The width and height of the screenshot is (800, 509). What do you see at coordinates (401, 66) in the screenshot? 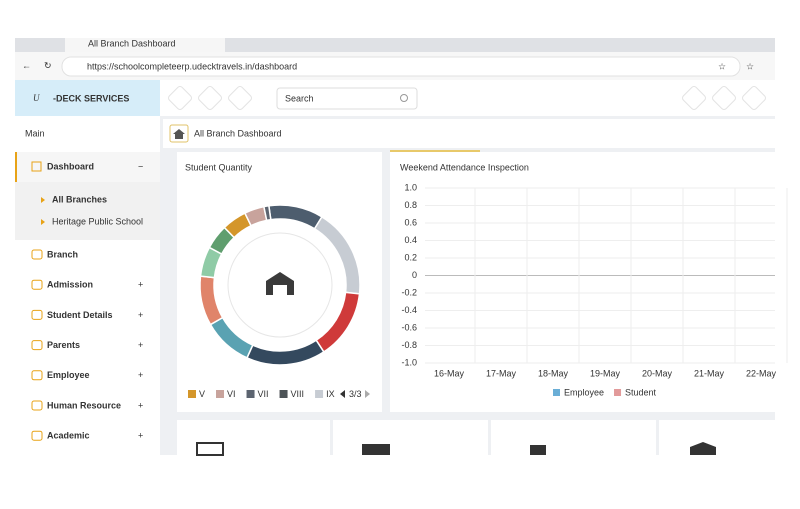
I see `url-box` at bounding box center [401, 66].